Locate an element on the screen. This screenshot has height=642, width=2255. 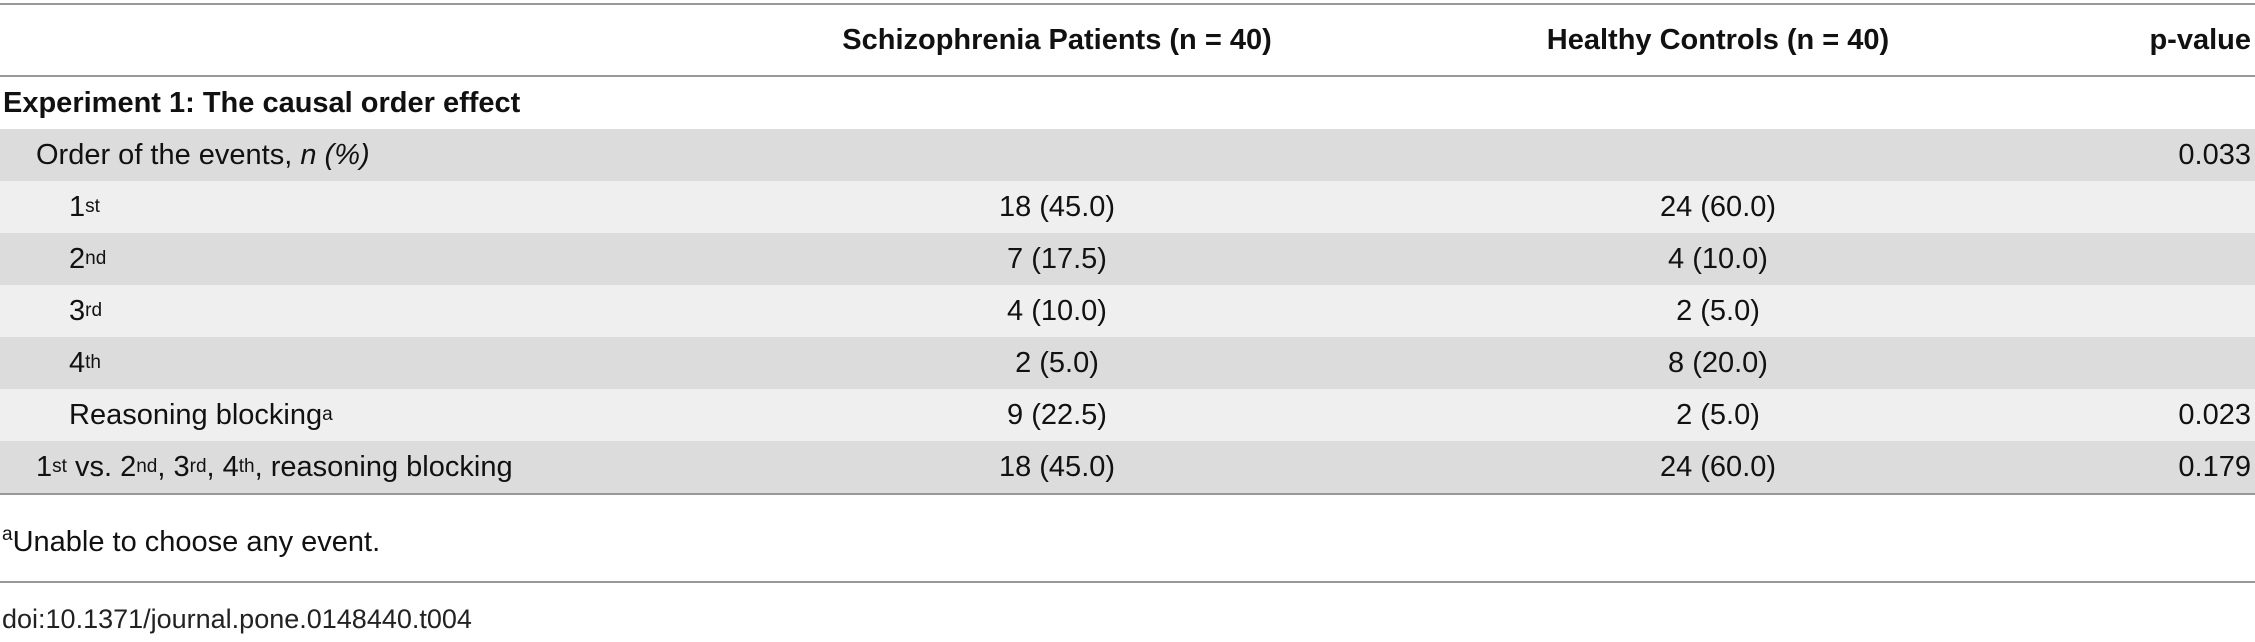
text: , 4 is located at coordinates (222, 466).